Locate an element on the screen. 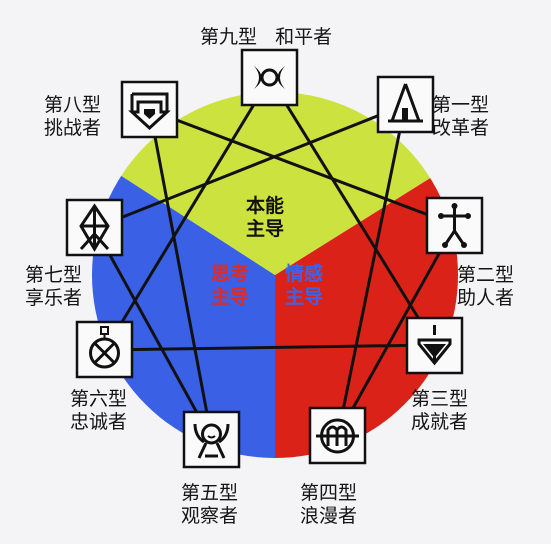 The width and height of the screenshot is (551, 544). type3-box is located at coordinates (434, 345).